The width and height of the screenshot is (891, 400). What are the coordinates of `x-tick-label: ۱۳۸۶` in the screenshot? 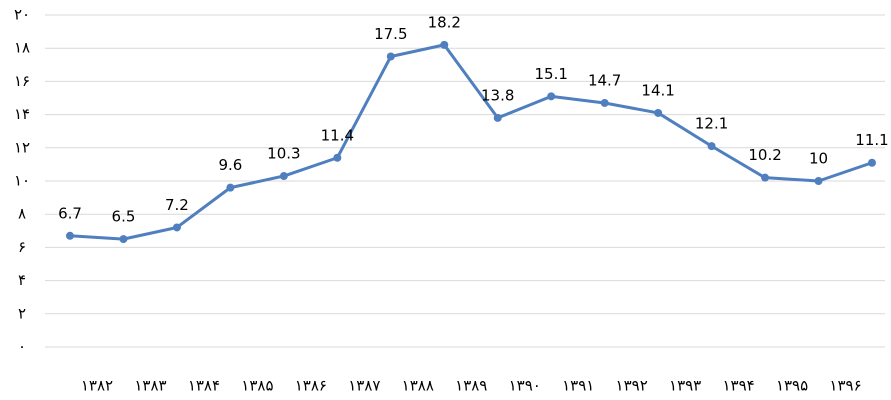 It's located at (311, 386).